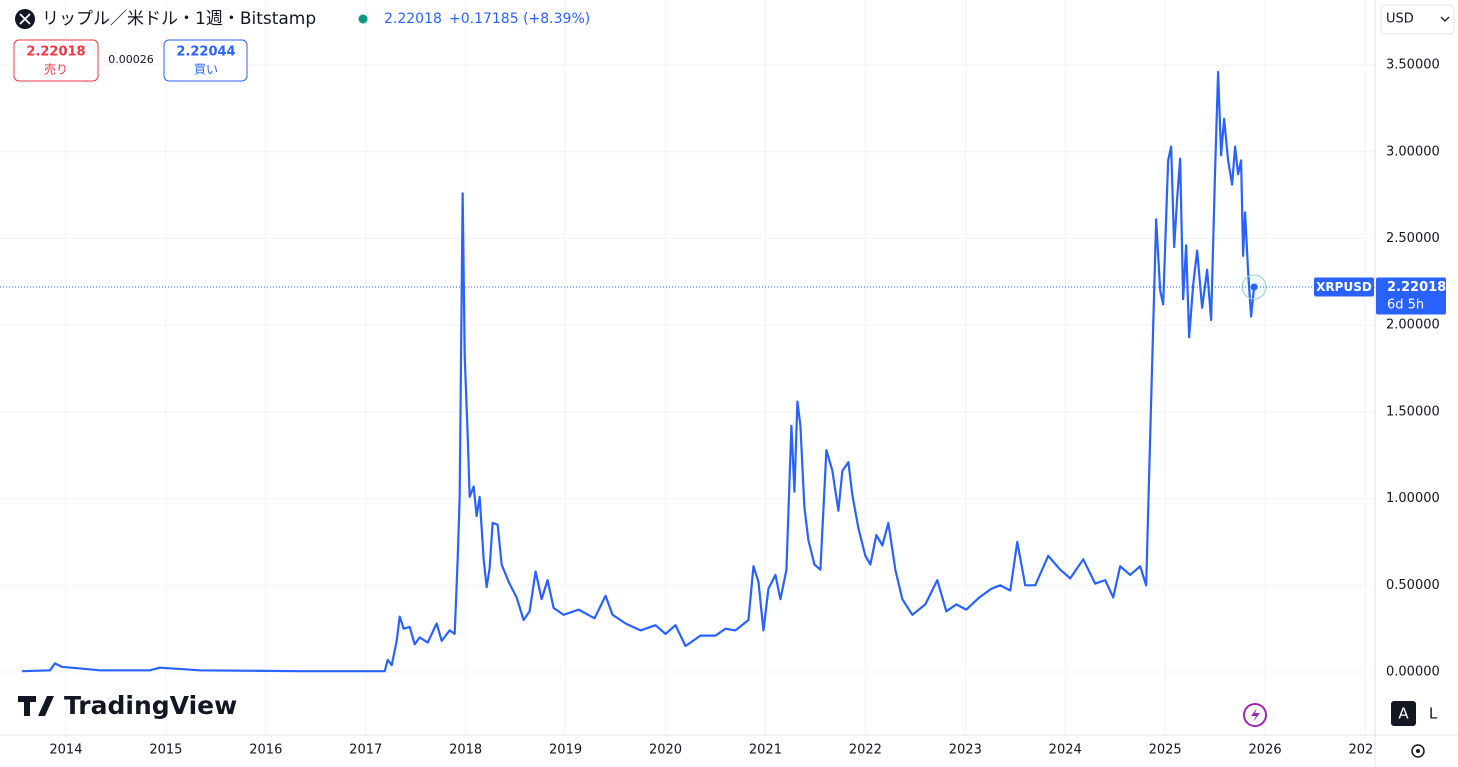 Image resolution: width=1458 pixels, height=767 pixels. I want to click on x-tick-label: 2022, so click(865, 750).